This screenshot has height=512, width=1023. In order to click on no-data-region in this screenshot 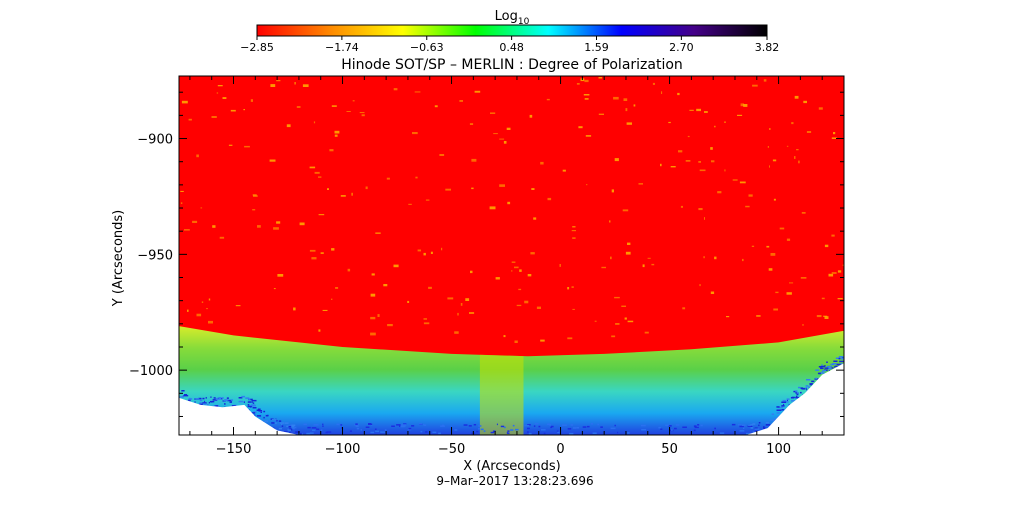, I will do `click(511, 399)`.